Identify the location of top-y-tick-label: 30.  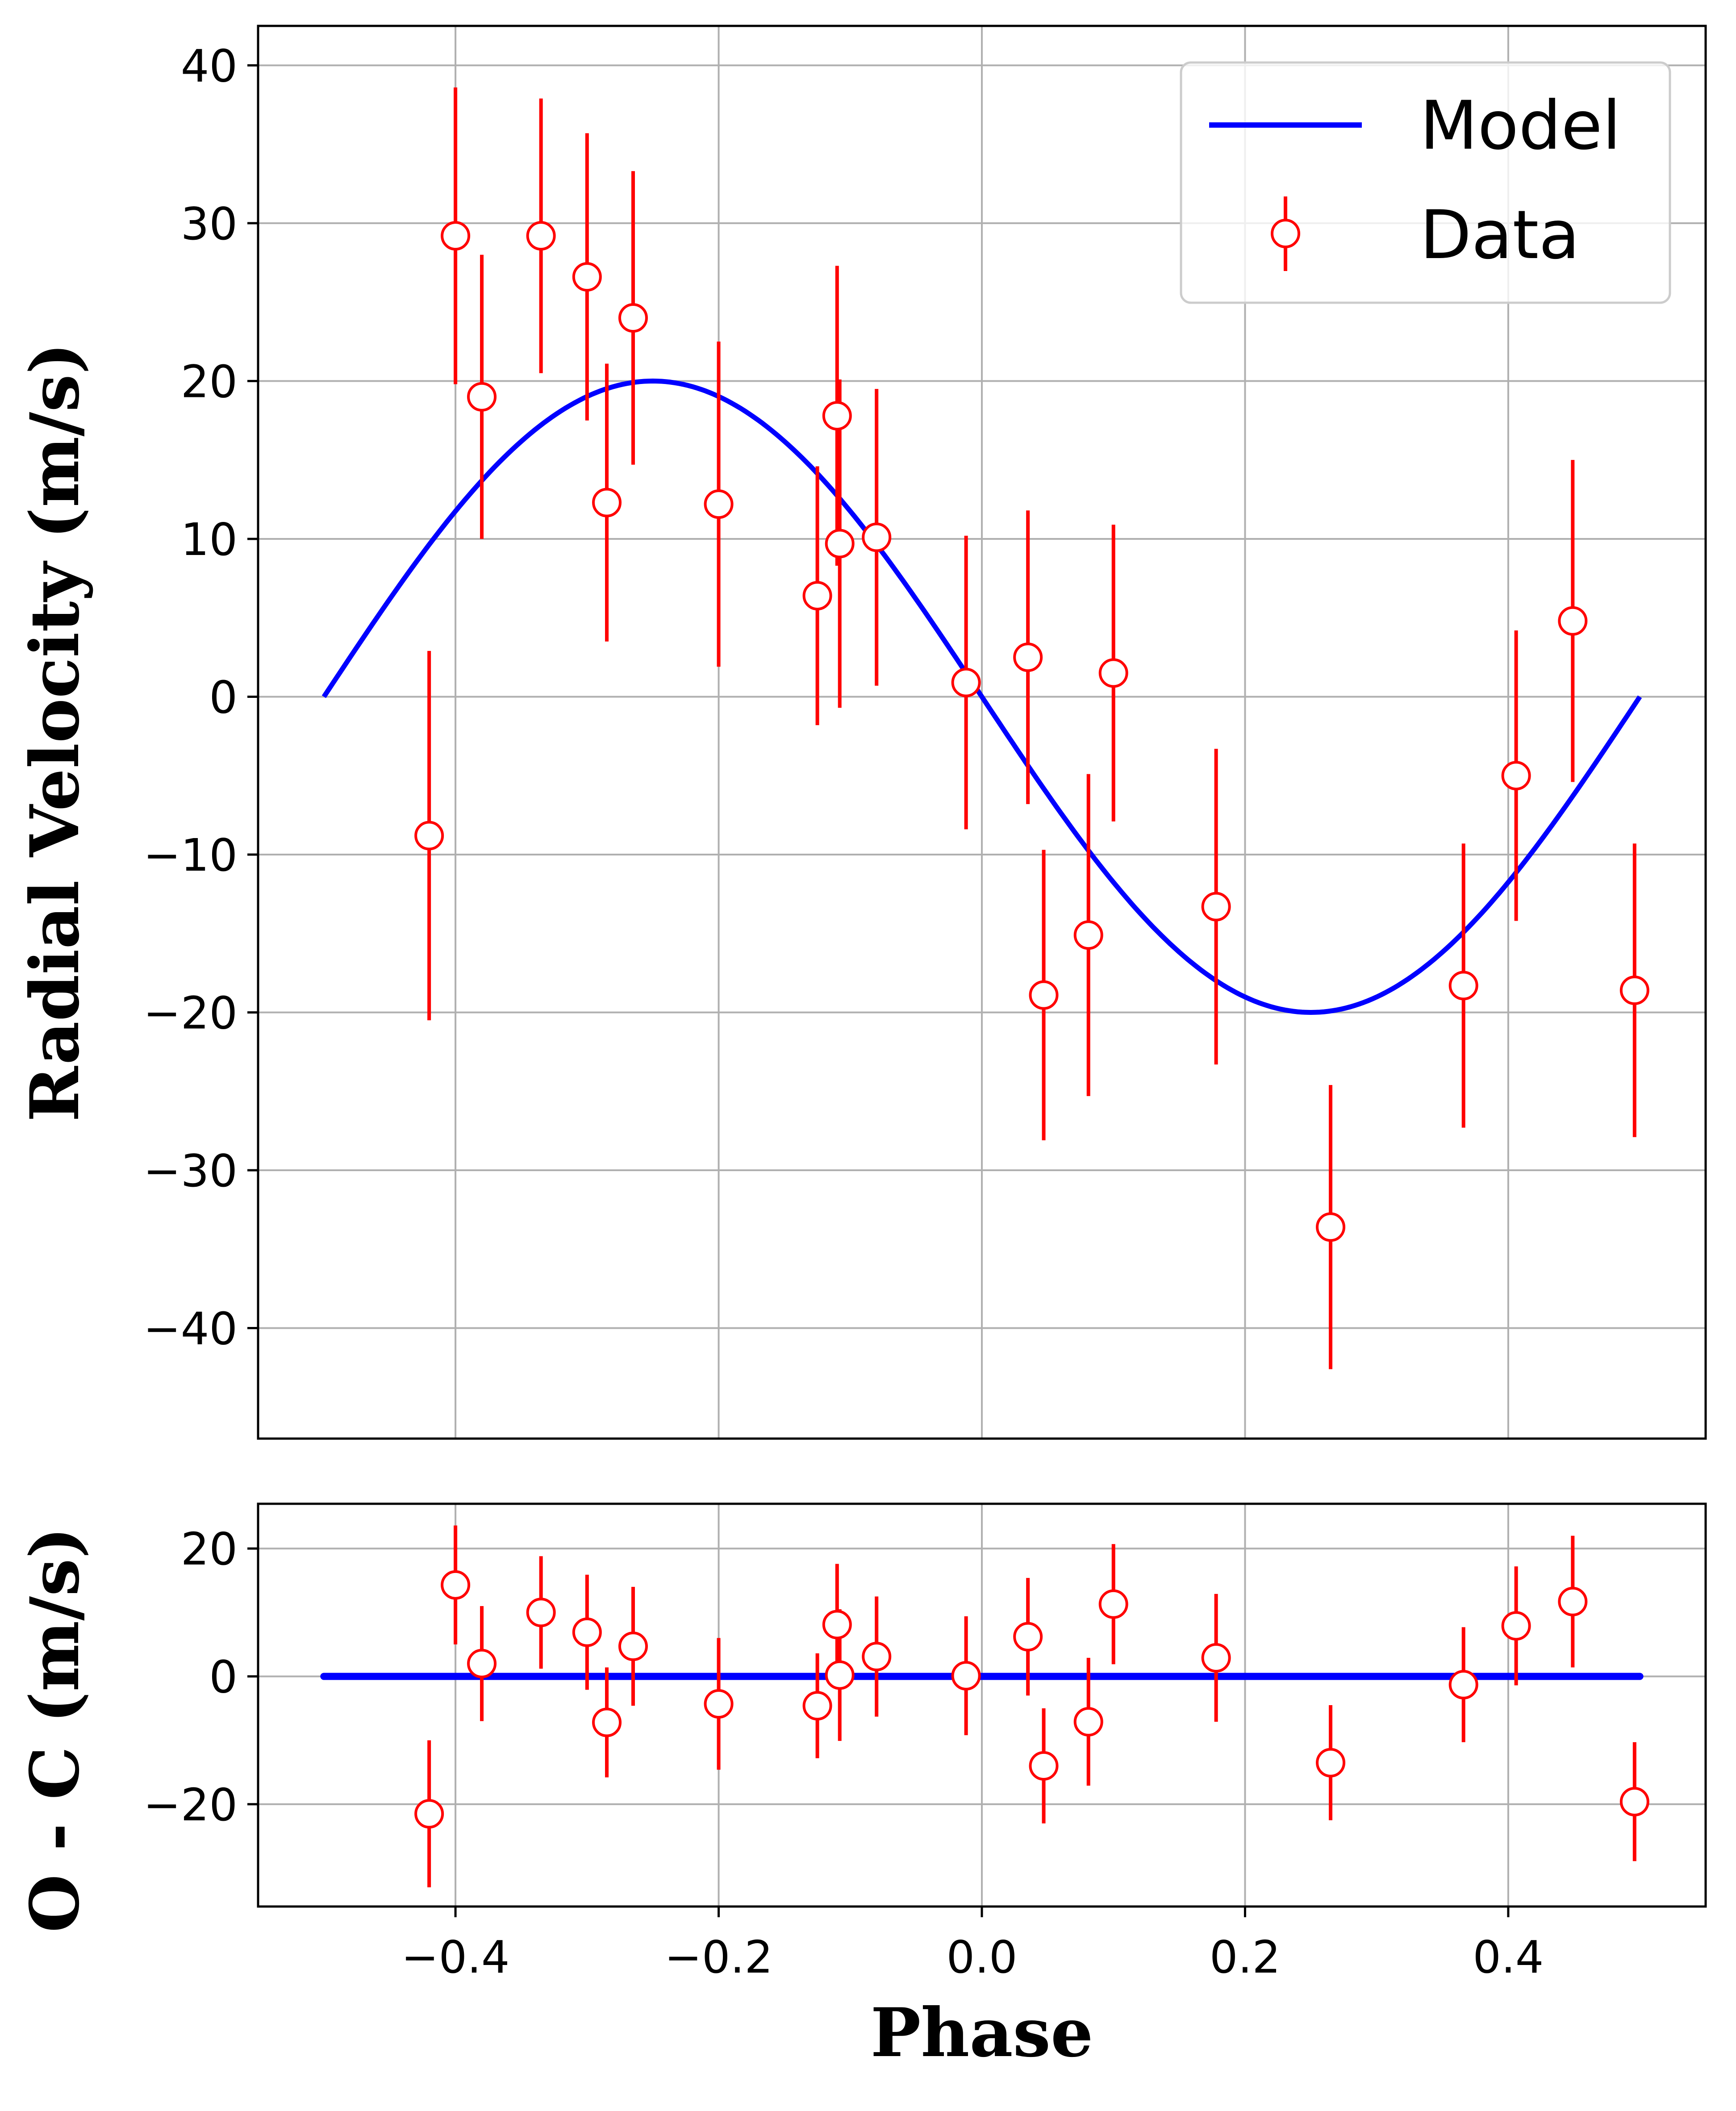
(209, 224).